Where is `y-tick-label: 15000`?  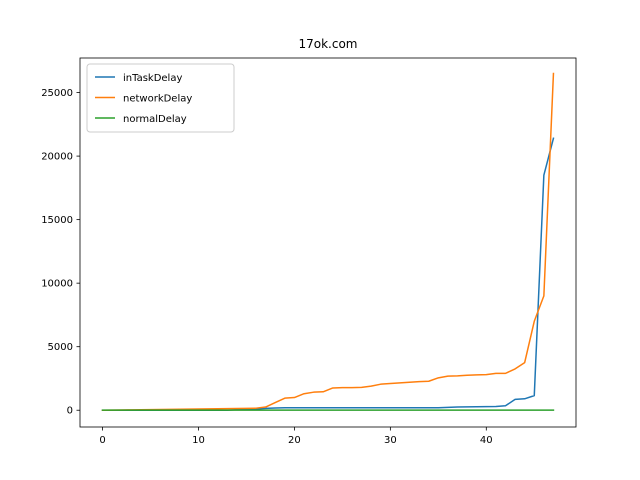 y-tick-label: 15000 is located at coordinates (57, 220).